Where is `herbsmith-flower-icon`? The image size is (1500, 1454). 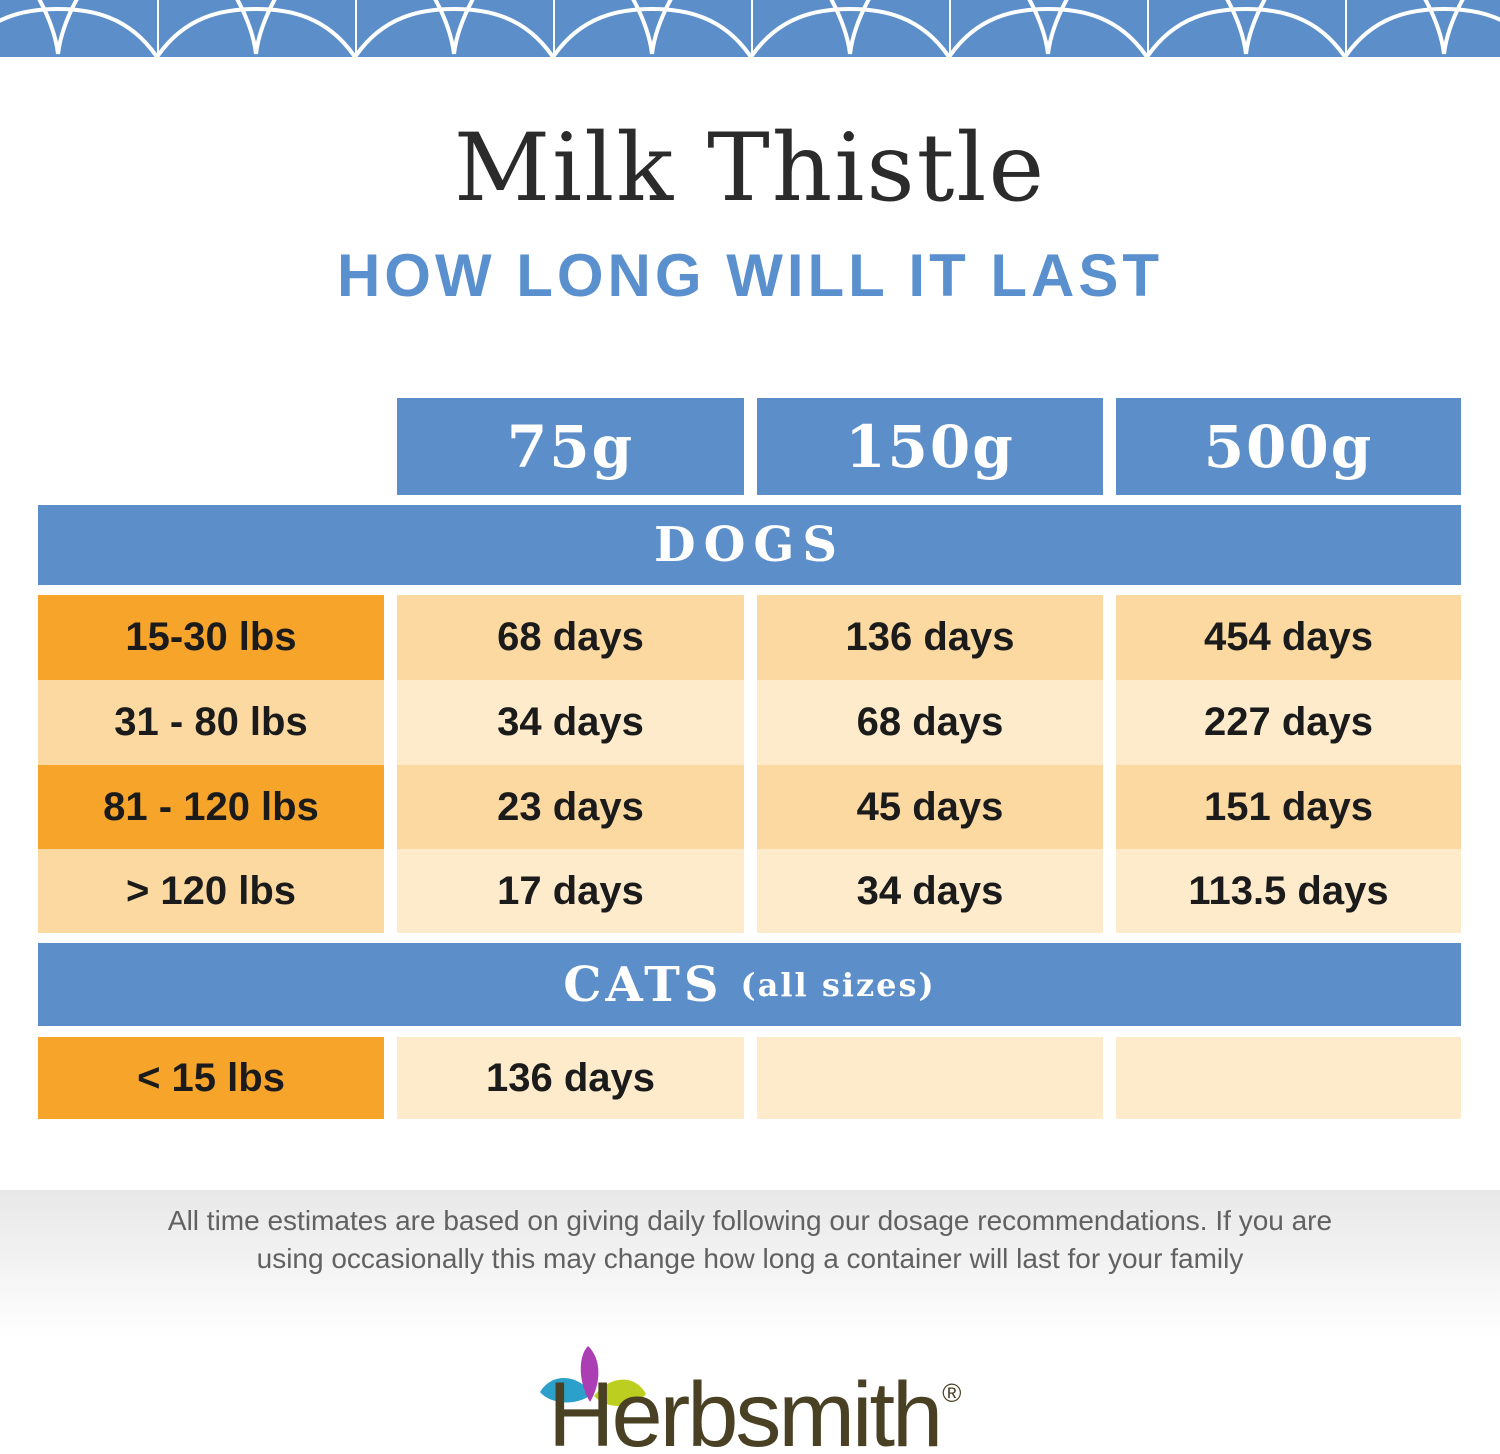 herbsmith-flower-icon is located at coordinates (593, 1376).